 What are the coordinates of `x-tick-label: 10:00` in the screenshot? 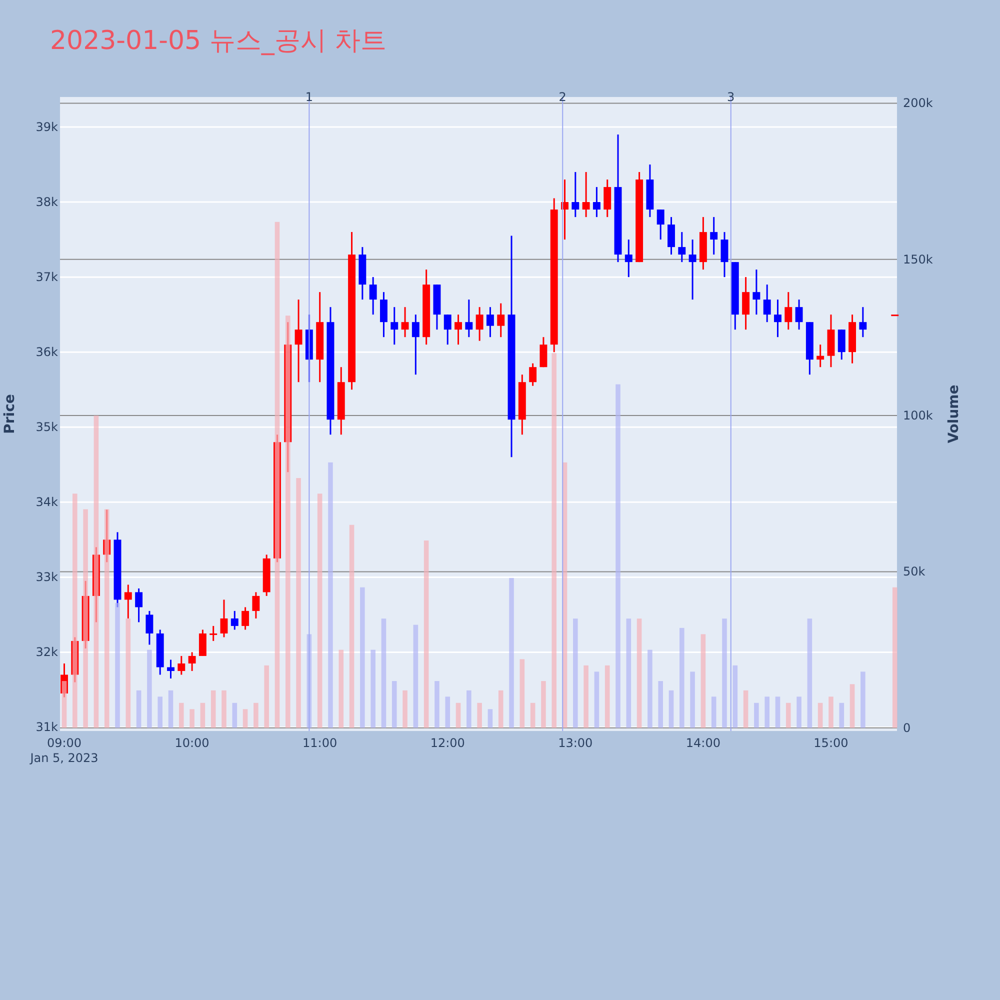 It's located at (192, 743).